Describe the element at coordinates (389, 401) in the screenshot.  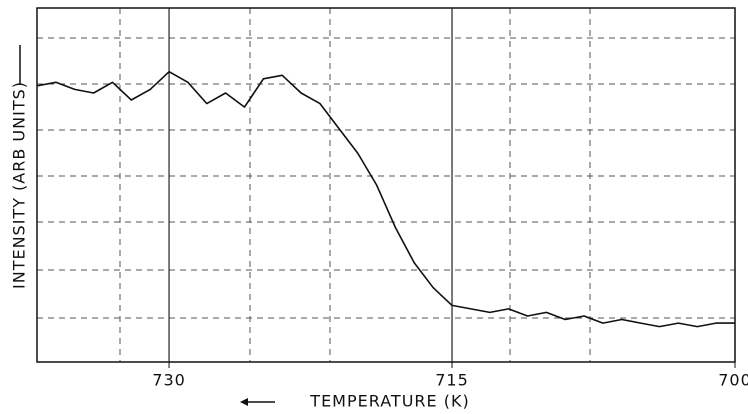
I see `x-axis-label: TEMPERATURE (K)` at that location.